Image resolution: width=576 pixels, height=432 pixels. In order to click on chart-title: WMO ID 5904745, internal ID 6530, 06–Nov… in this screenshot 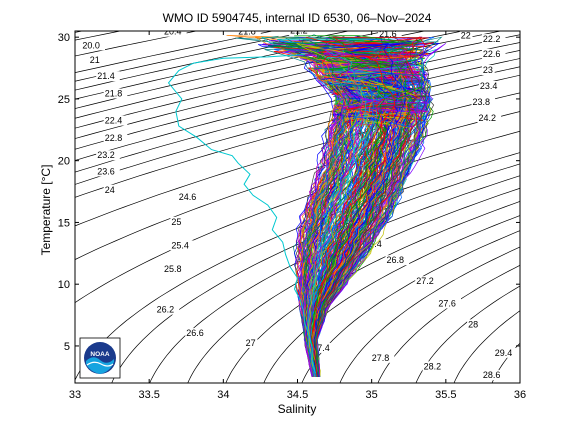, I will do `click(297, 18)`.